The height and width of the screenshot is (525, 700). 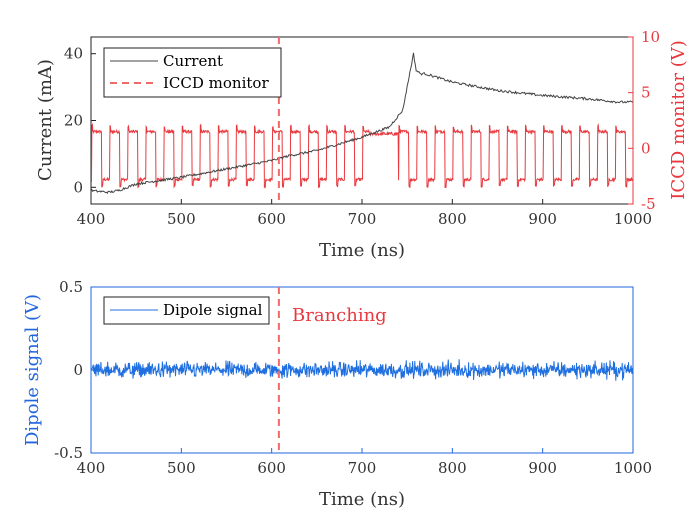 I want to click on bottom-xtick-label: 500, so click(x=181, y=468).